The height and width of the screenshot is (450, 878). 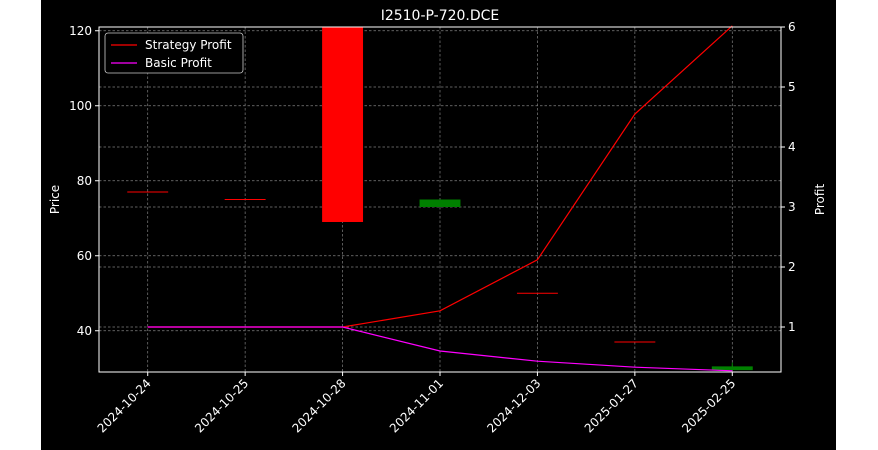 I want to click on y2-tick-label: 6, so click(x=792, y=27).